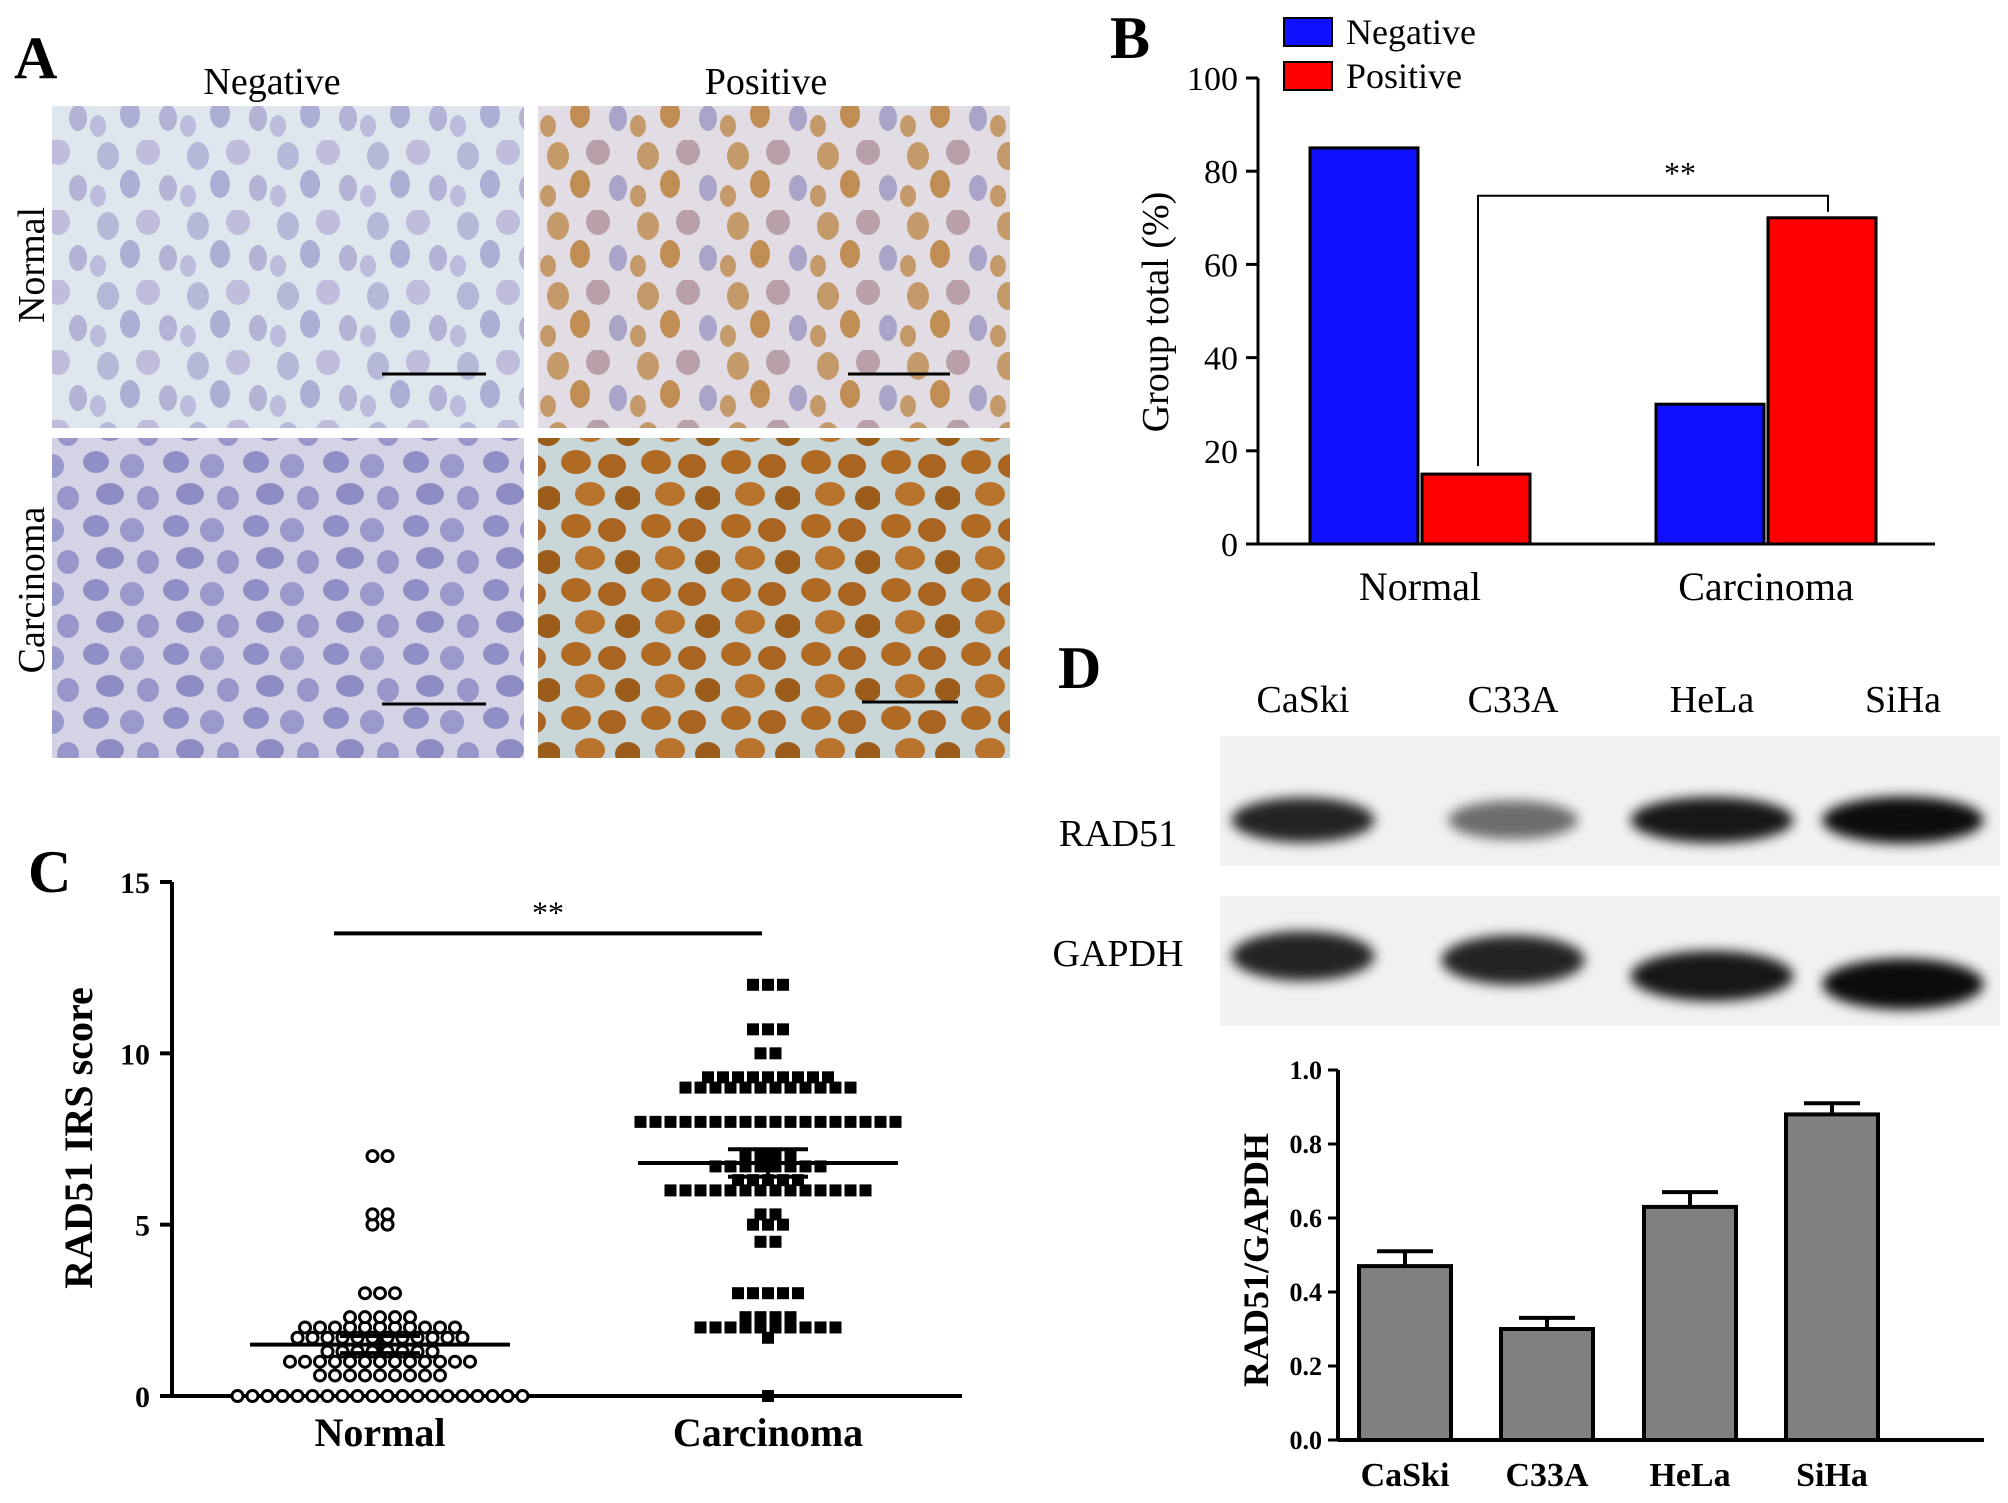  I want to click on panel-d-y-tick-label: 1.0, so click(1306, 1070).